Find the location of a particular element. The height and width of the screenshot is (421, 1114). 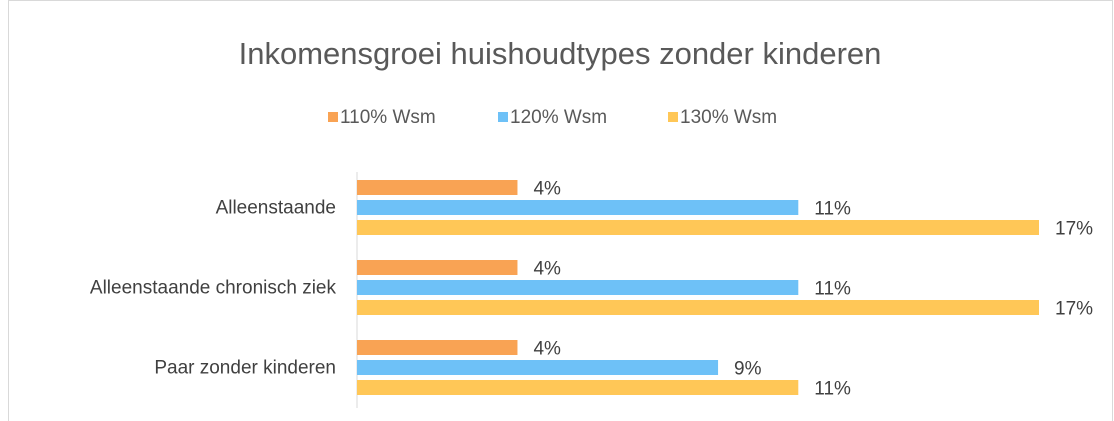

legend-label: 120% Wsm is located at coordinates (558, 117).